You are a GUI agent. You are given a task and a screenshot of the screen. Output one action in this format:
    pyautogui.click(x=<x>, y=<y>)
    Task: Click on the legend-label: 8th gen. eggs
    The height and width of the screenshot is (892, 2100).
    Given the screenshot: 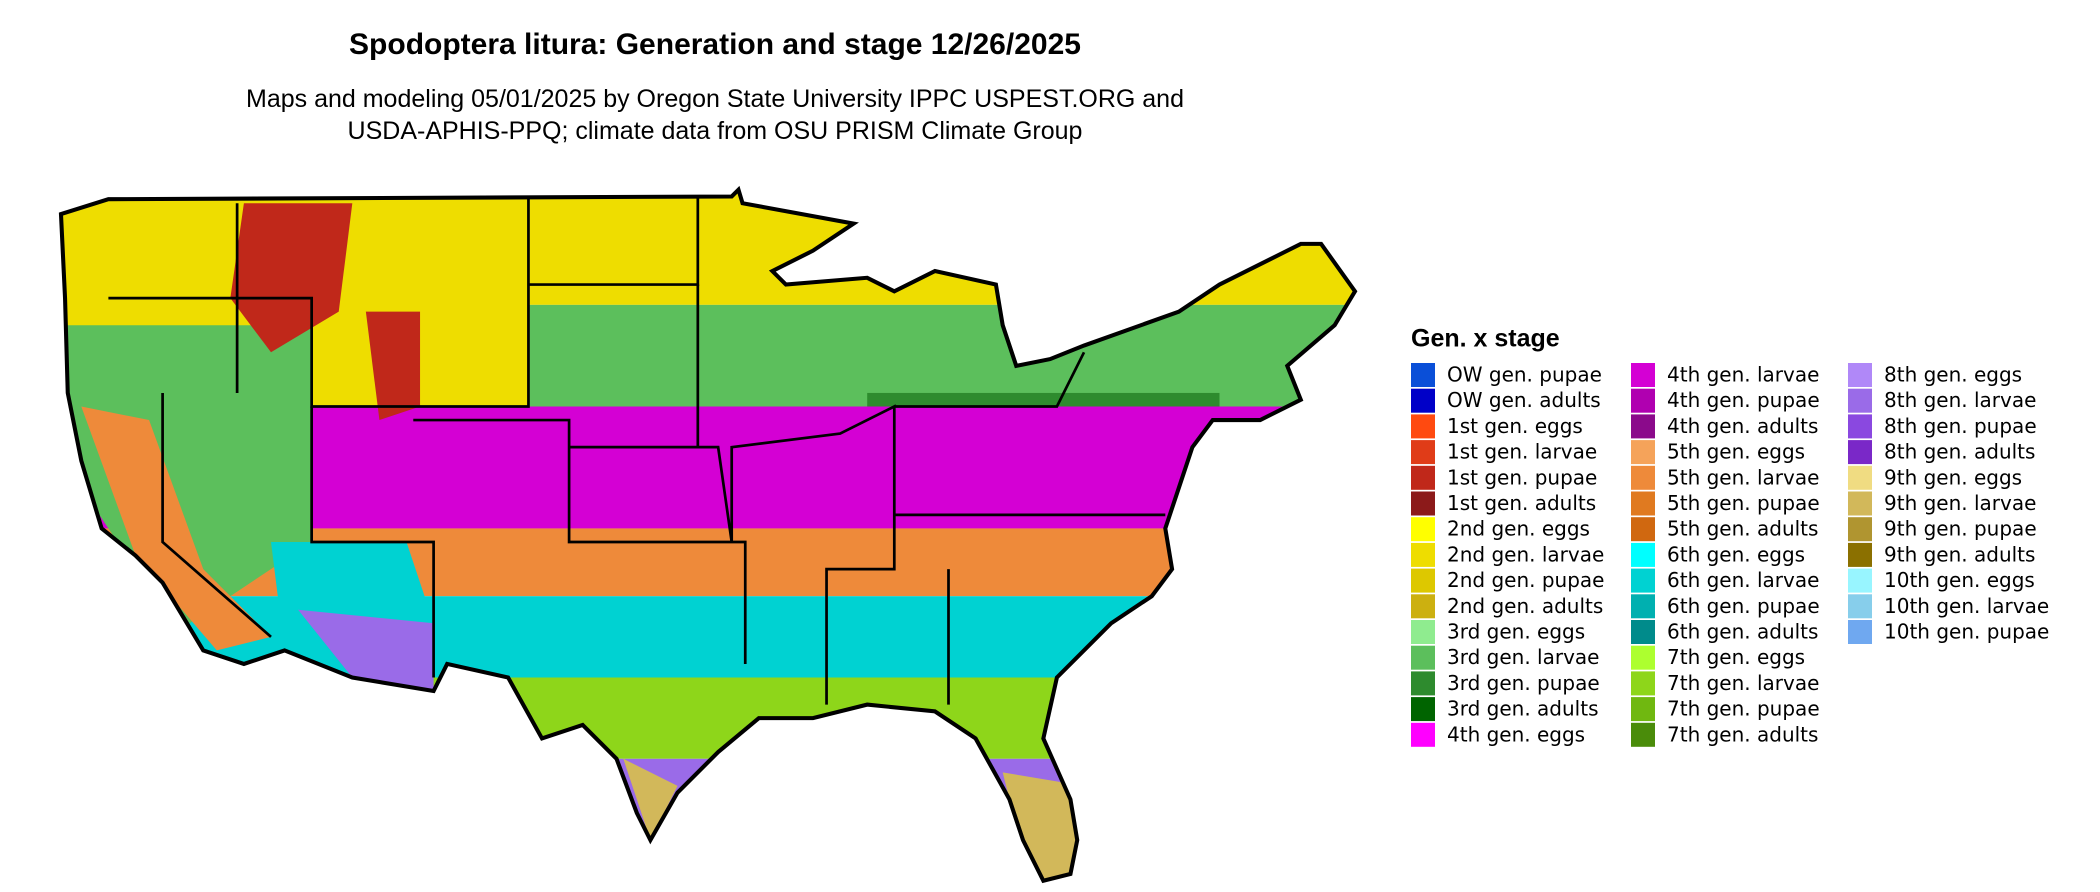 What is the action you would take?
    pyautogui.click(x=1953, y=375)
    